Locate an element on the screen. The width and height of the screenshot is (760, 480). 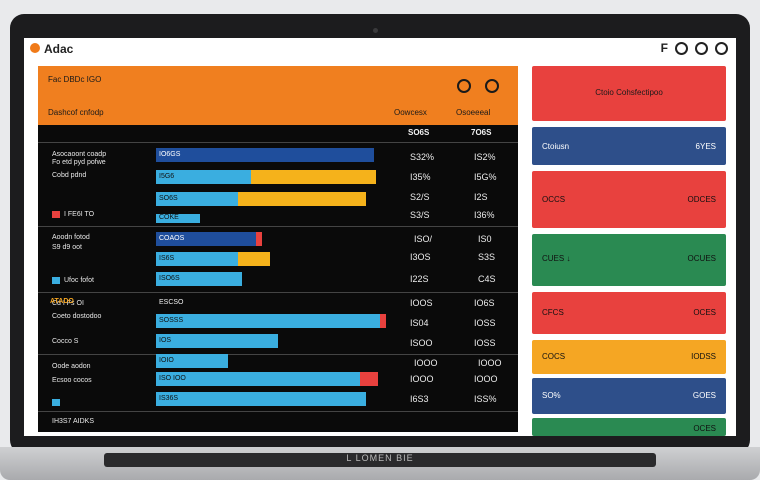
refresh-icon is located at coordinates (464, 86).